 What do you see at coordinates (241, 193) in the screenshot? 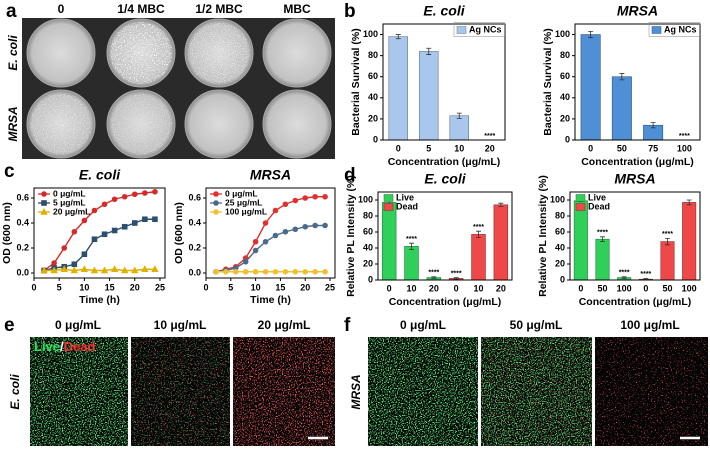
I see `legend-label: 0 μg/mL` at bounding box center [241, 193].